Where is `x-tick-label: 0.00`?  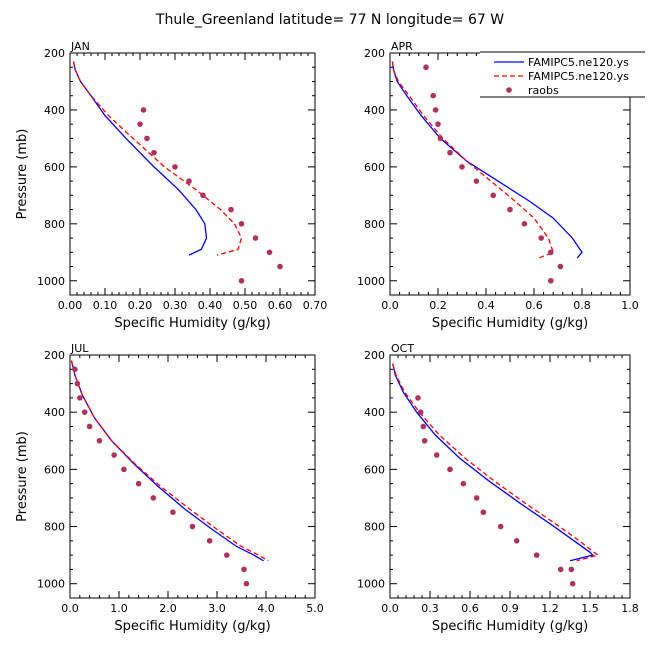
x-tick-label: 0.00 is located at coordinates (70, 305).